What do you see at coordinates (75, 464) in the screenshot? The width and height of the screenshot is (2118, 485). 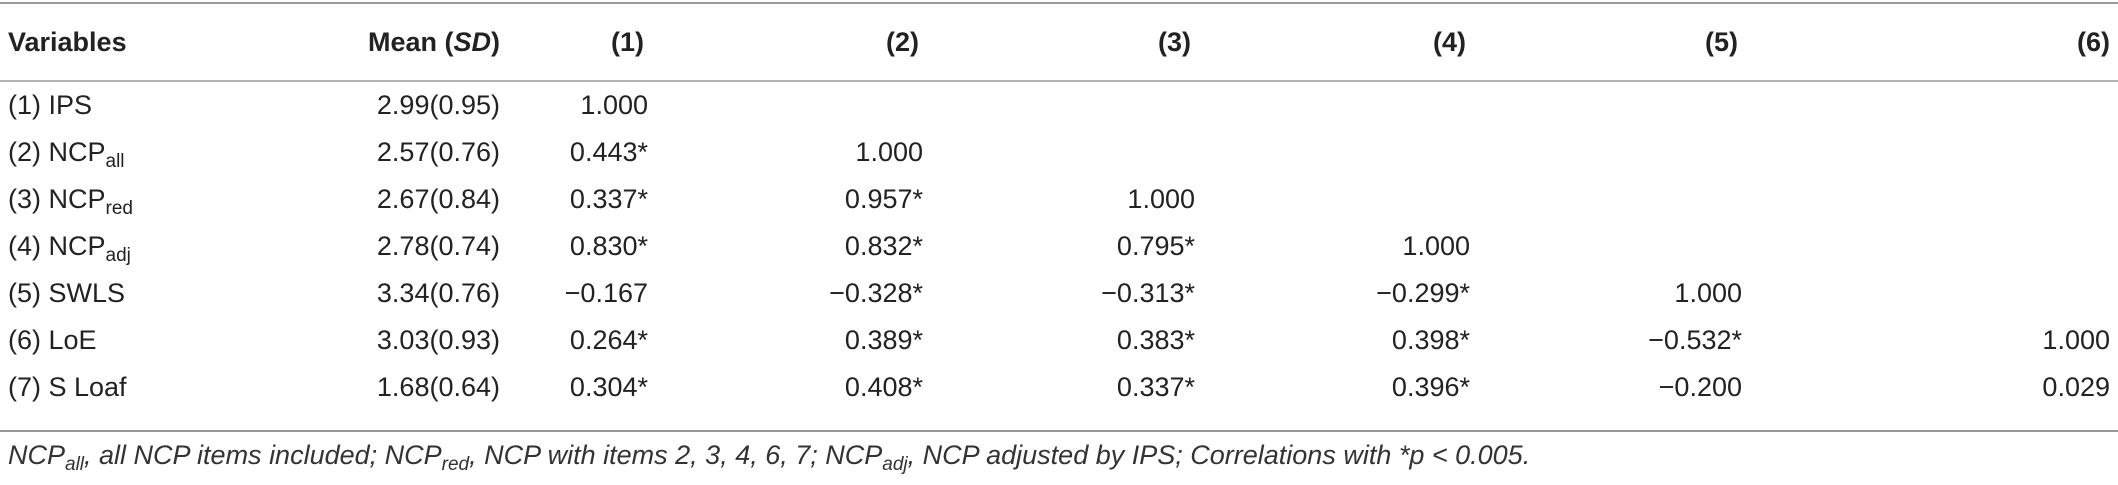 I see `footnote-sub-1: all` at bounding box center [75, 464].